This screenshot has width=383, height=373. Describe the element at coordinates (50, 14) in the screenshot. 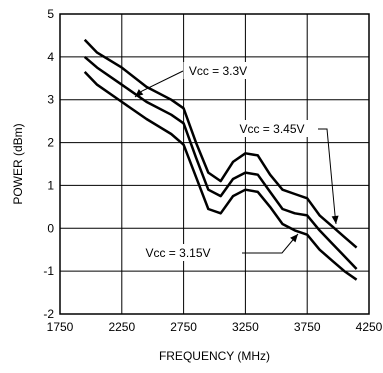

I see `y-tick-label: 5` at that location.